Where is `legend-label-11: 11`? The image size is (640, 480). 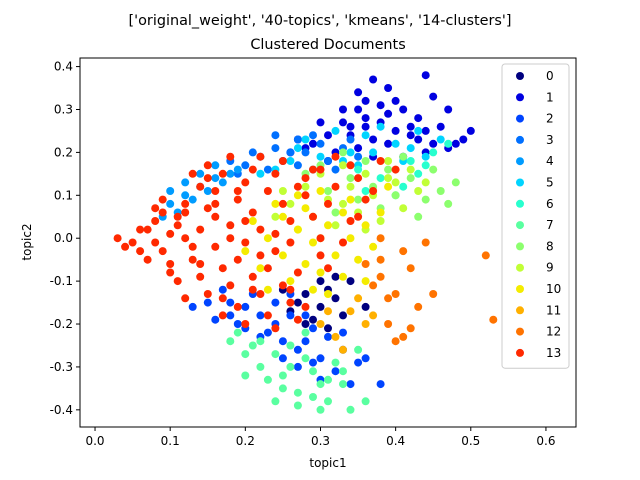
legend-label-11: 11 is located at coordinates (553, 310).